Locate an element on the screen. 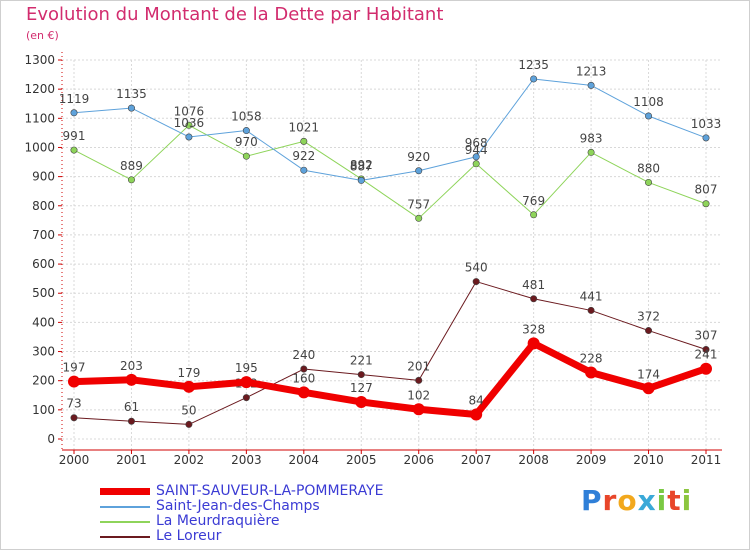  data-label: 174 is located at coordinates (648, 374).